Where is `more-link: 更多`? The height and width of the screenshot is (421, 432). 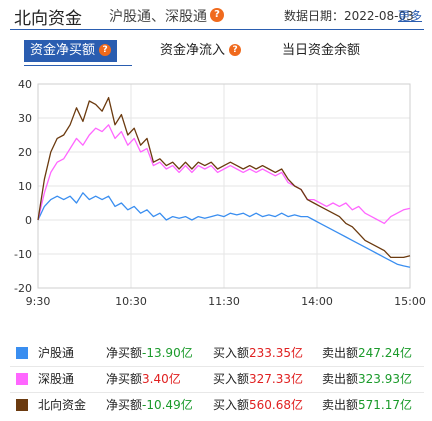 more-link: 更多 is located at coordinates (410, 16).